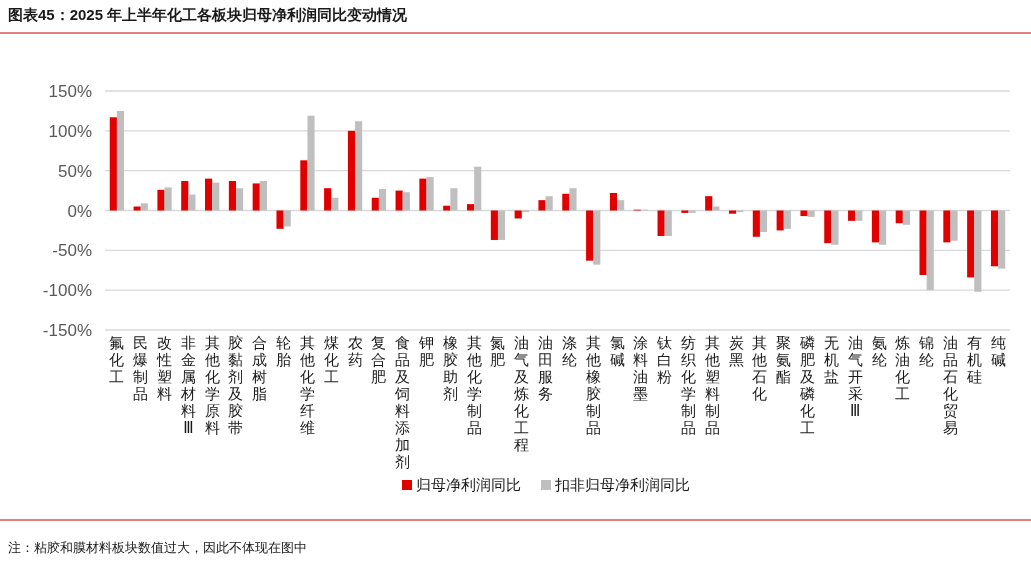  What do you see at coordinates (260, 368) in the screenshot?
I see `x-tick-label: 合成树脂` at bounding box center [260, 368].